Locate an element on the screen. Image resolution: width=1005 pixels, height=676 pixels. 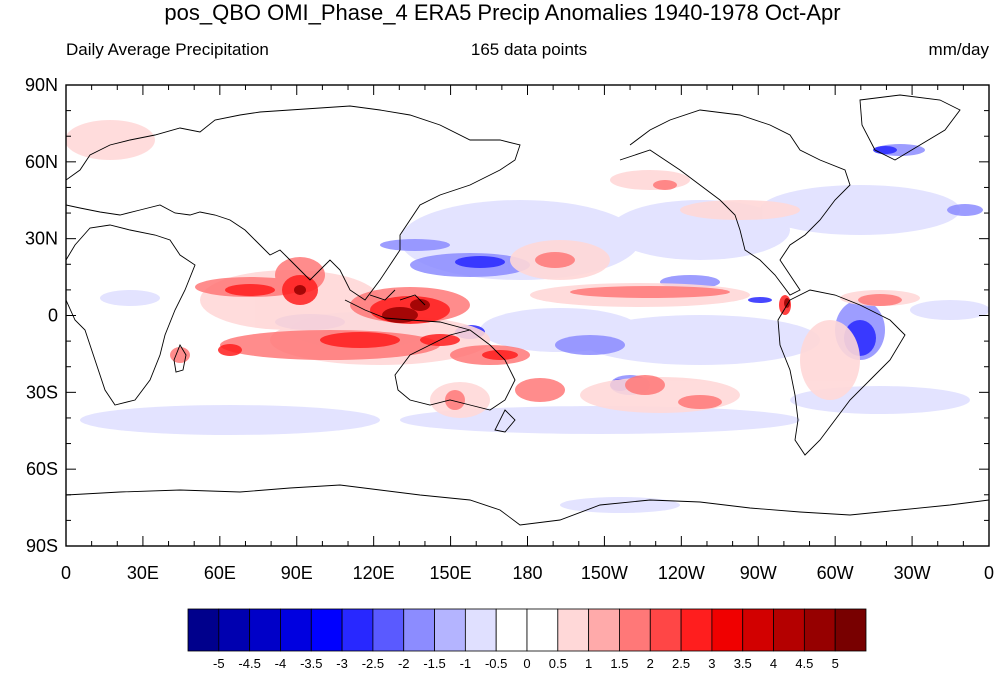
colorbar-label: 5 is located at coordinates (835, 663).